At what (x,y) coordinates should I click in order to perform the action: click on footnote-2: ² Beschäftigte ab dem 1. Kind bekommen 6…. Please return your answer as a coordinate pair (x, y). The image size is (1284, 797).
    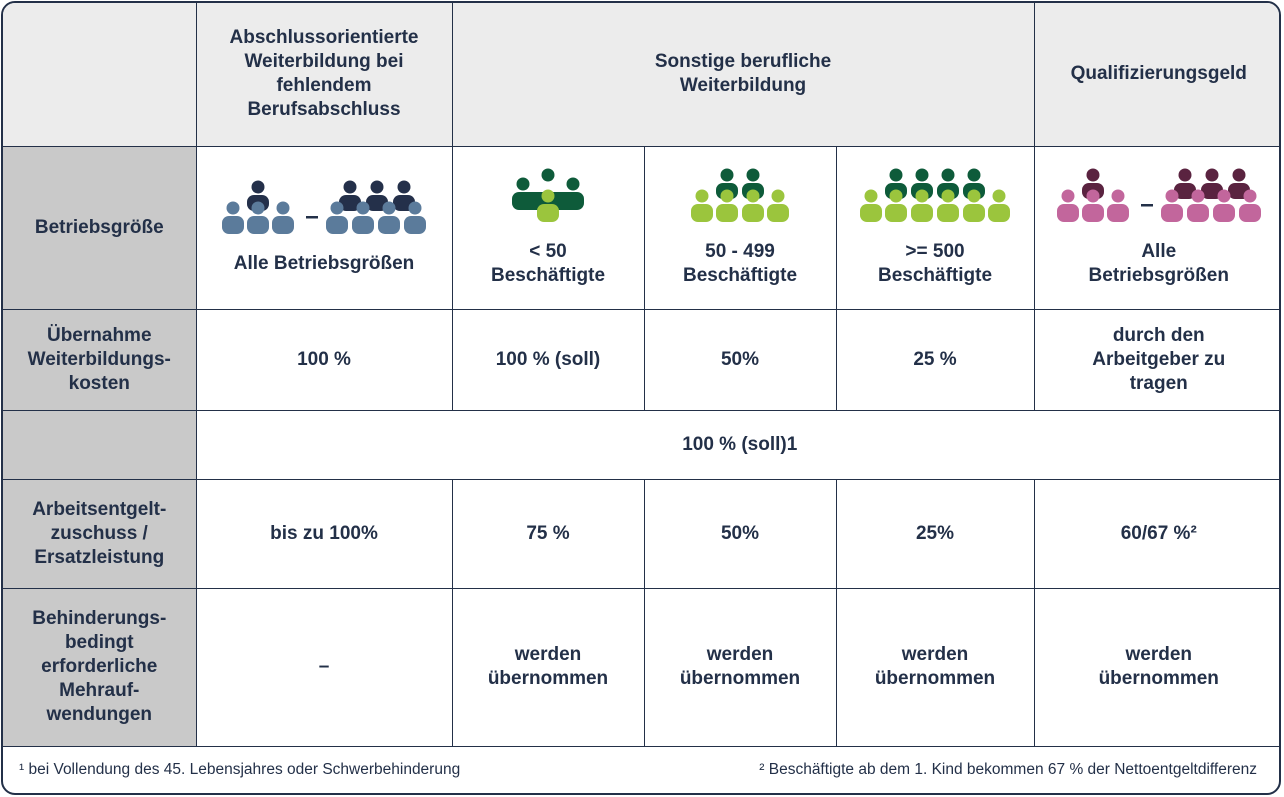
    Looking at the image, I should click on (1008, 769).